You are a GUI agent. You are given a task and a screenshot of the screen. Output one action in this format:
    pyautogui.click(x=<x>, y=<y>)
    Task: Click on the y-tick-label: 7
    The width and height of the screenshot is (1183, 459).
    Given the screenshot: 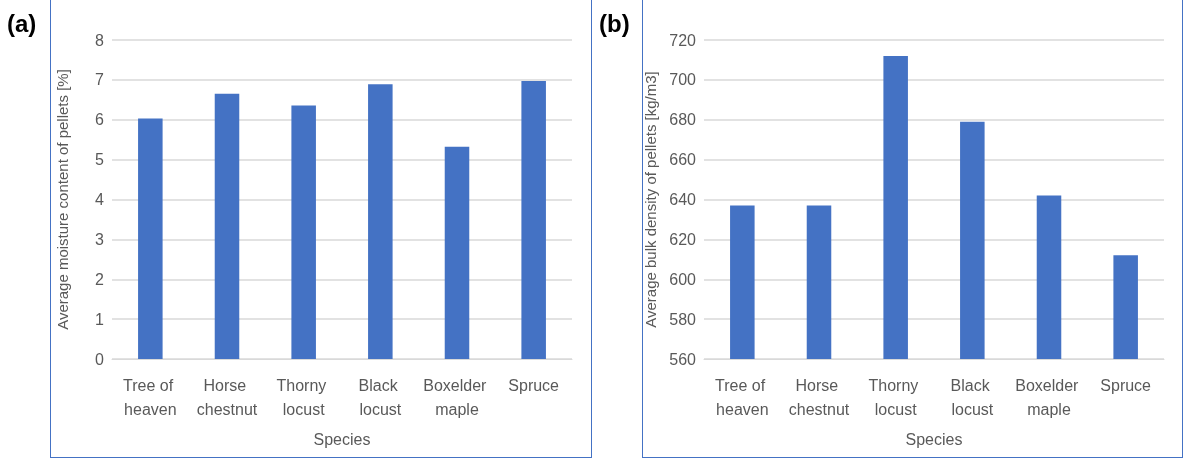 What is the action you would take?
    pyautogui.click(x=100, y=80)
    